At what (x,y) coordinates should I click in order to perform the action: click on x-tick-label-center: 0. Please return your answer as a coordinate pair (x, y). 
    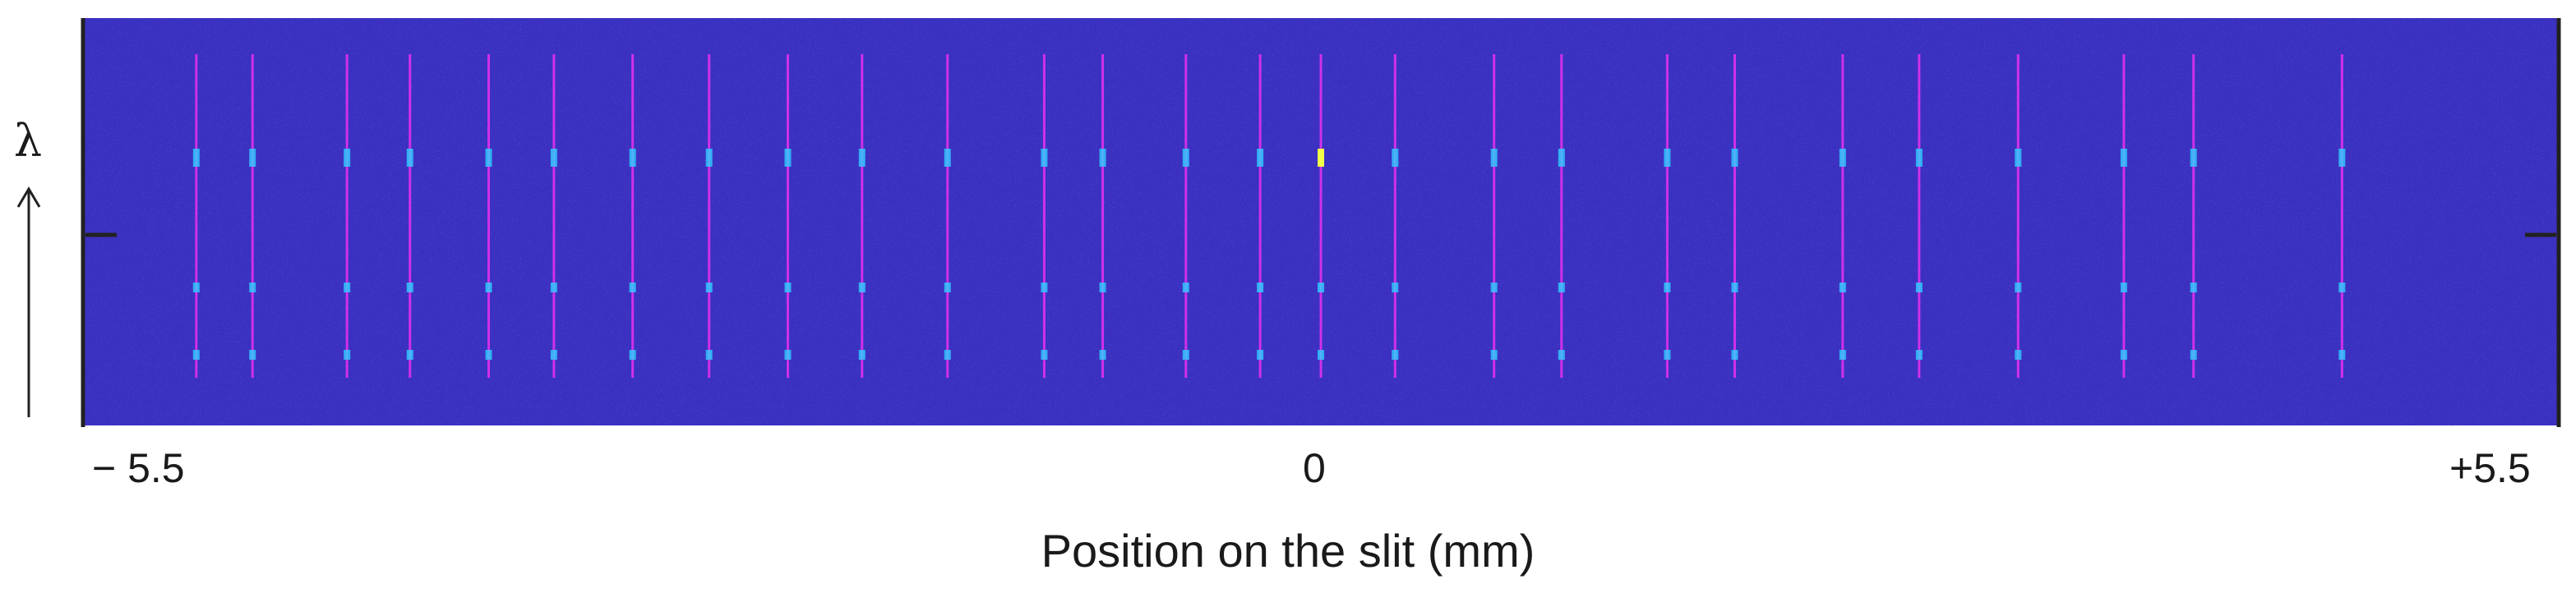
    Looking at the image, I should click on (1315, 468).